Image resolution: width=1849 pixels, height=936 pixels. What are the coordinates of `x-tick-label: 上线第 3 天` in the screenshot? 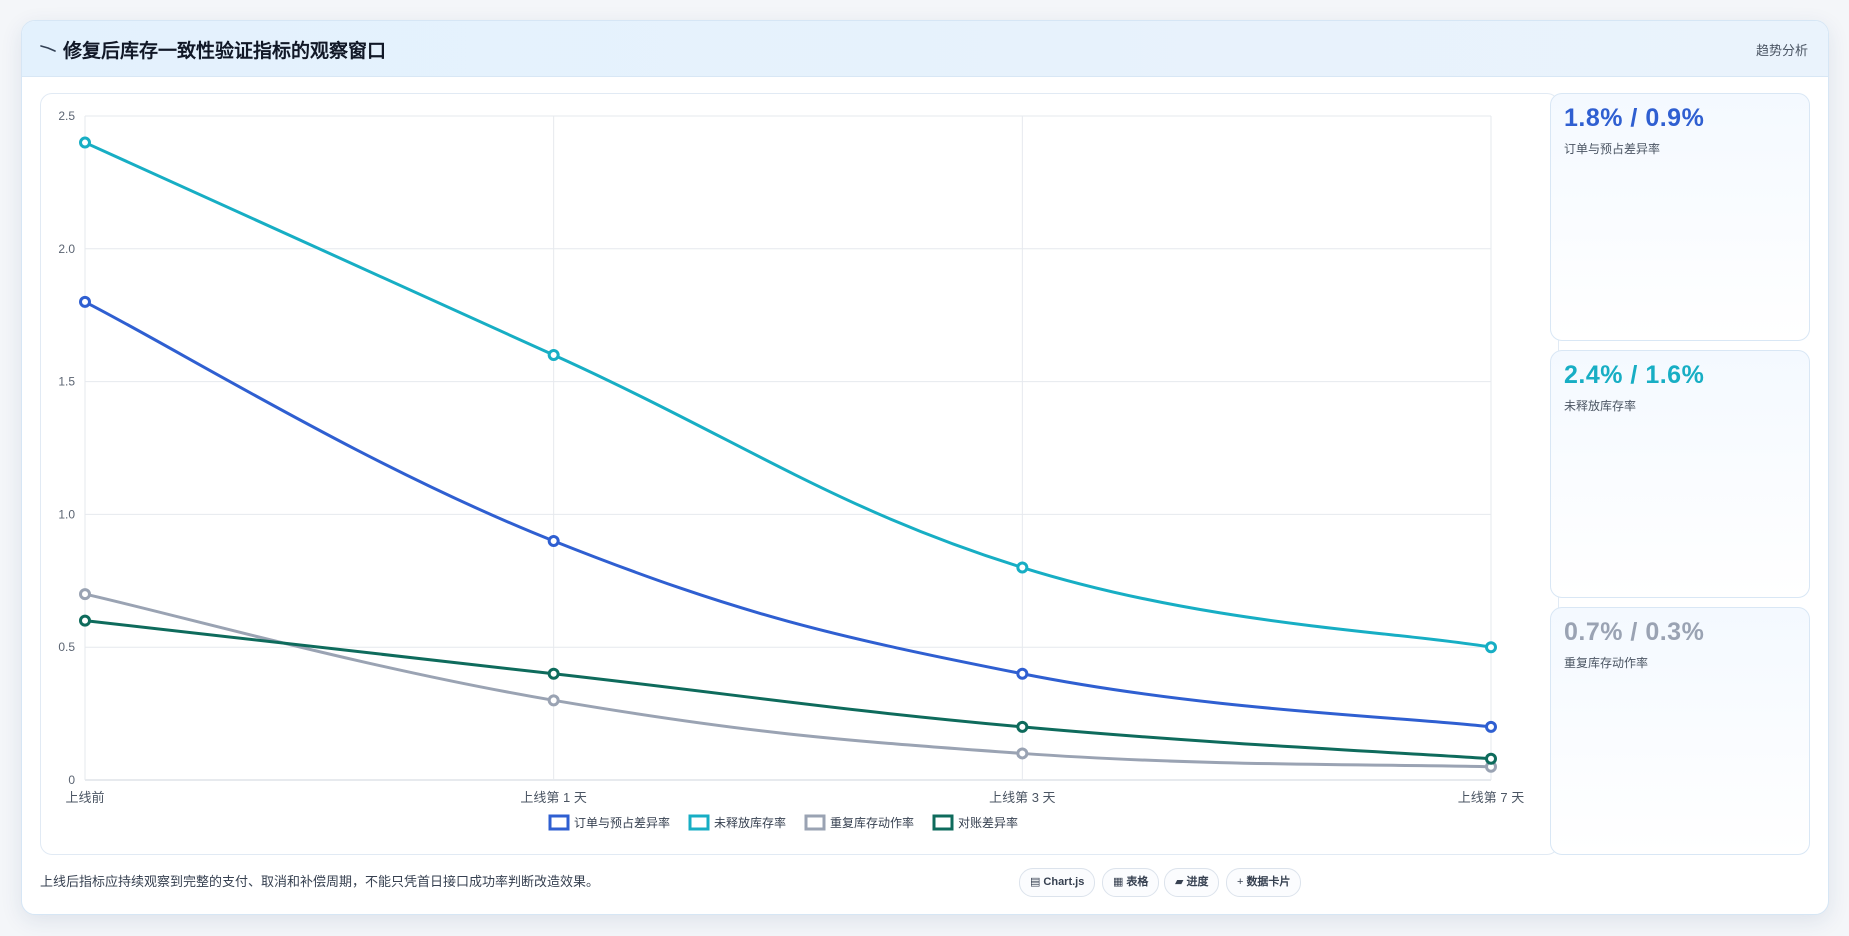 It's located at (1022, 797).